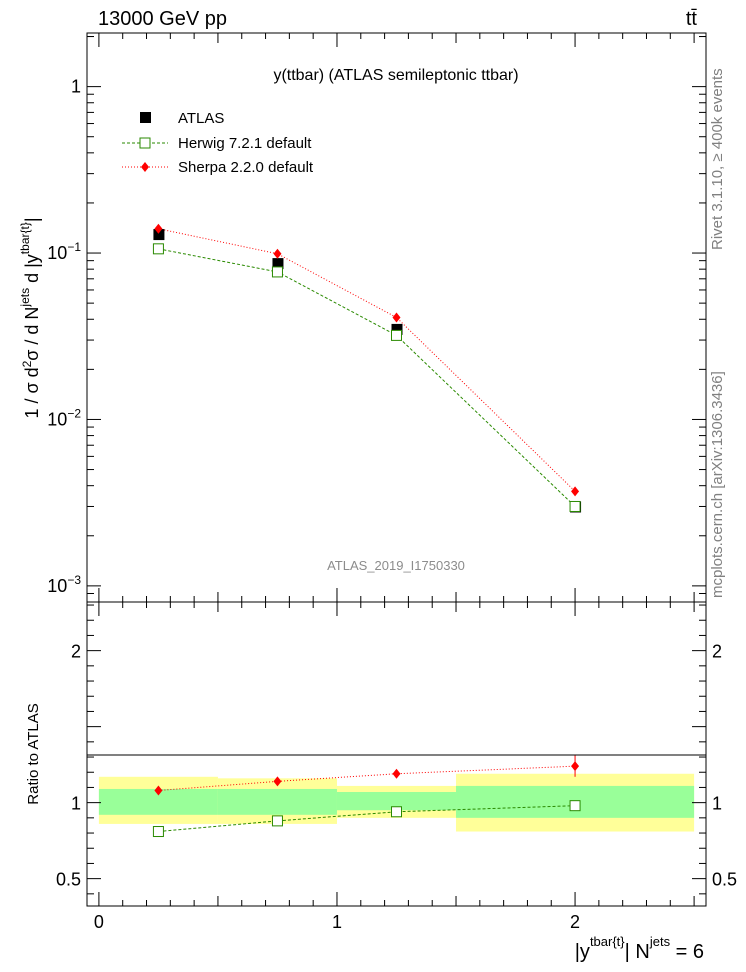 Image resolution: width=746 pixels, height=972 pixels. What do you see at coordinates (245, 143) in the screenshot?
I see `legend-herwig-label: Herwig 7.2.1 default` at bounding box center [245, 143].